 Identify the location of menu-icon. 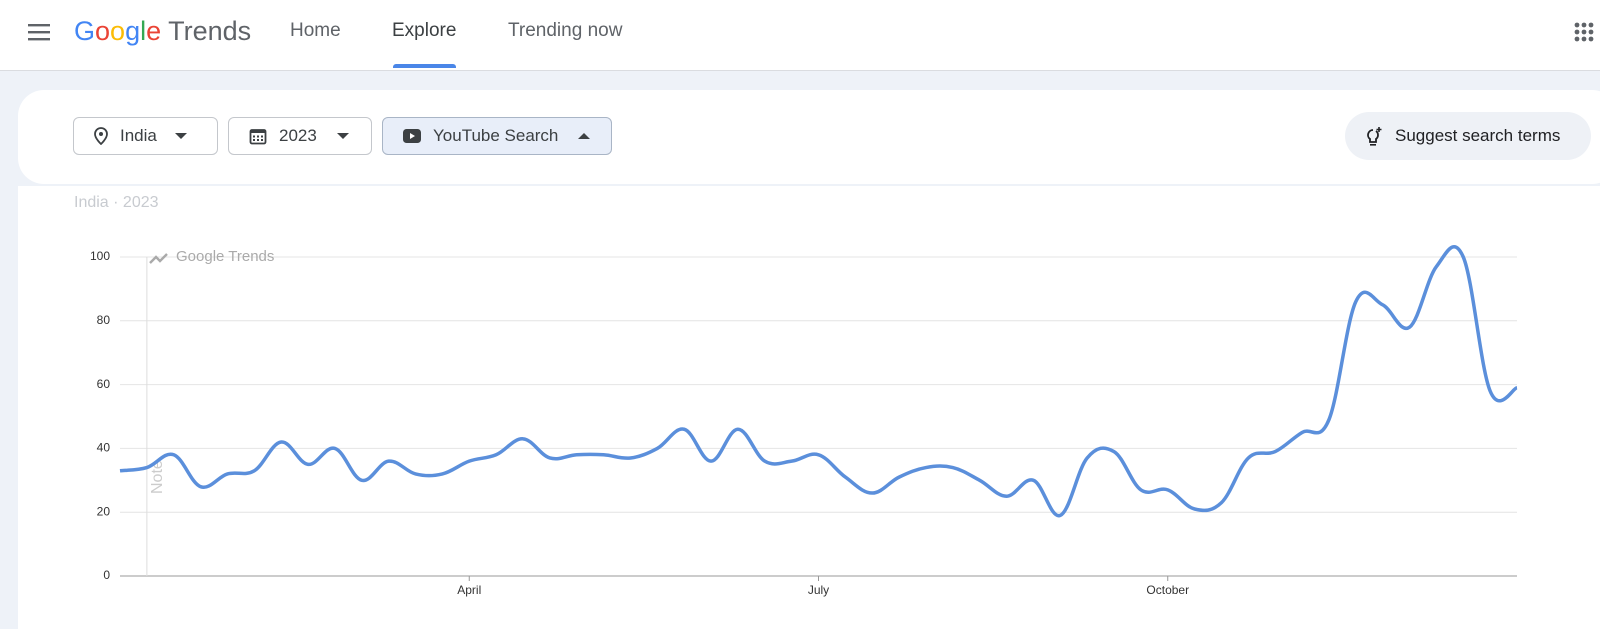
(40, 32).